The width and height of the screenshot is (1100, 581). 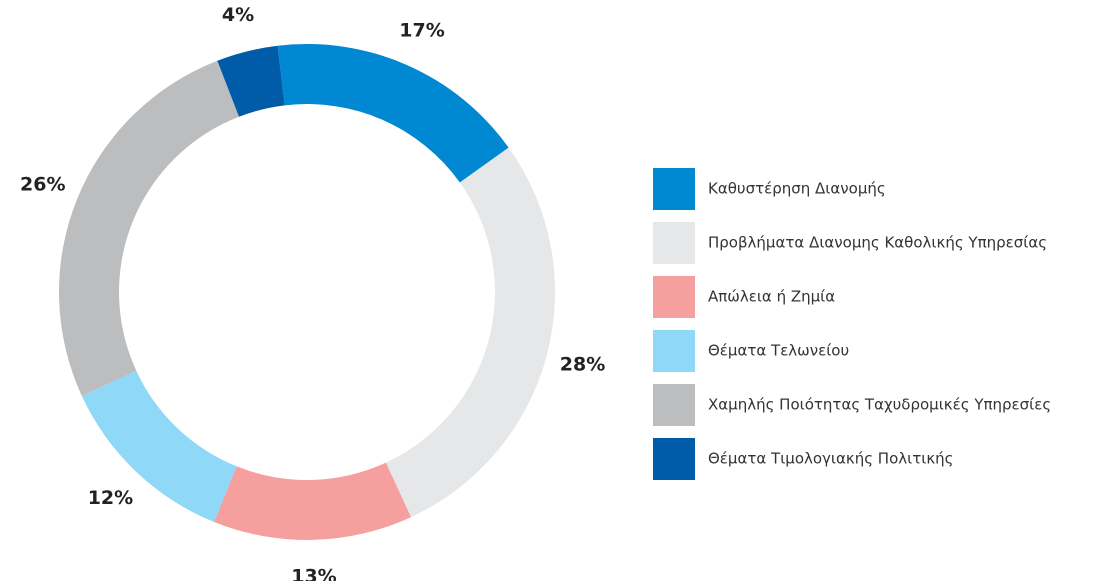 I want to click on value-label: 26%, so click(x=42, y=185).